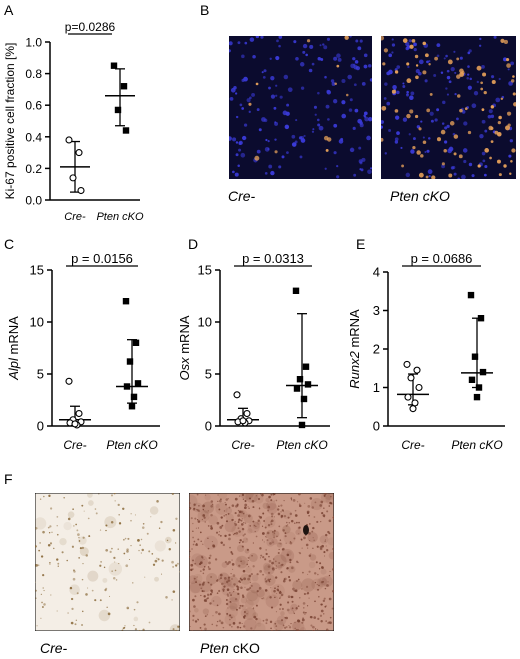 The height and width of the screenshot is (659, 520). I want to click on chart-c-alpl: 0 5 10 15 Alpl mRNA p = 0.0156 Cre- Pten cKO, so click(83, 351).